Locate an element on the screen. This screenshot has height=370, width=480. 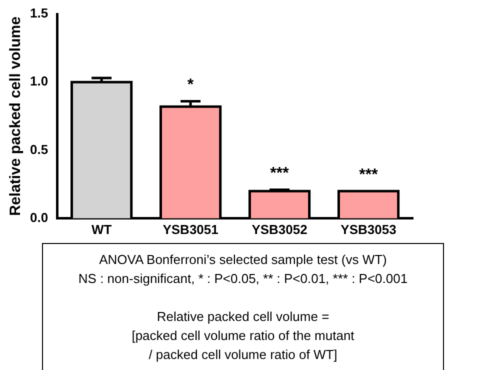
y-tick-label: 1.0 is located at coordinates (39, 81).